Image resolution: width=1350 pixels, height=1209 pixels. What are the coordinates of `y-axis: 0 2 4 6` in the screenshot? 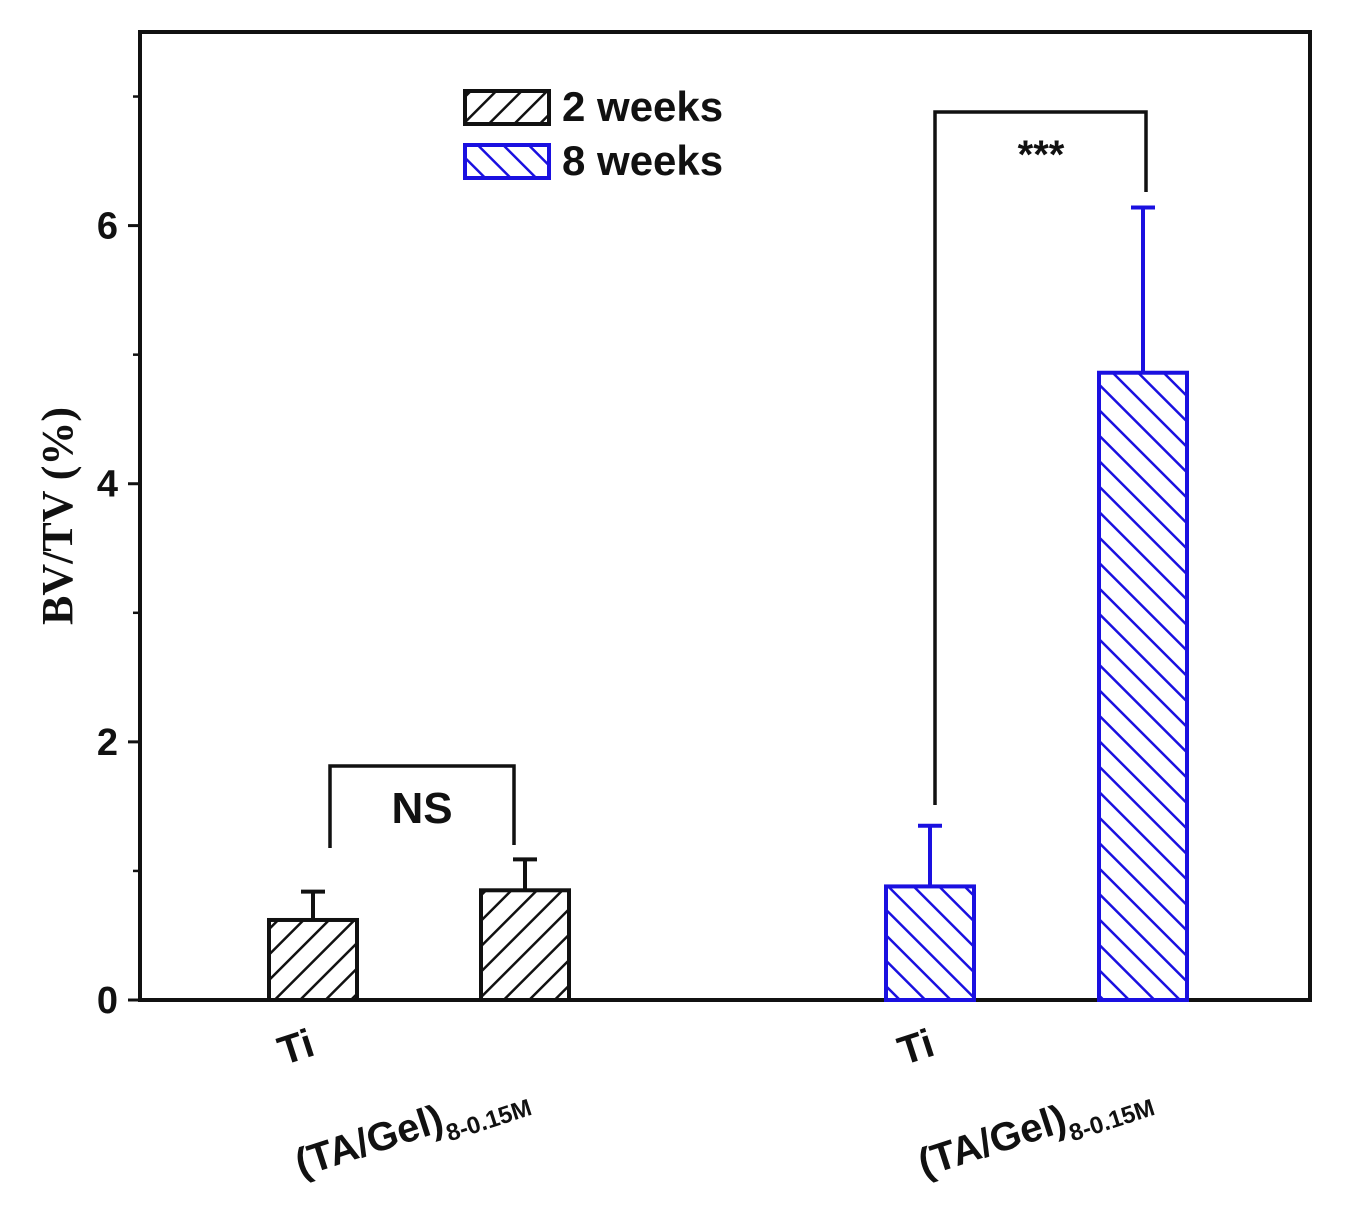 It's located at (118, 558).